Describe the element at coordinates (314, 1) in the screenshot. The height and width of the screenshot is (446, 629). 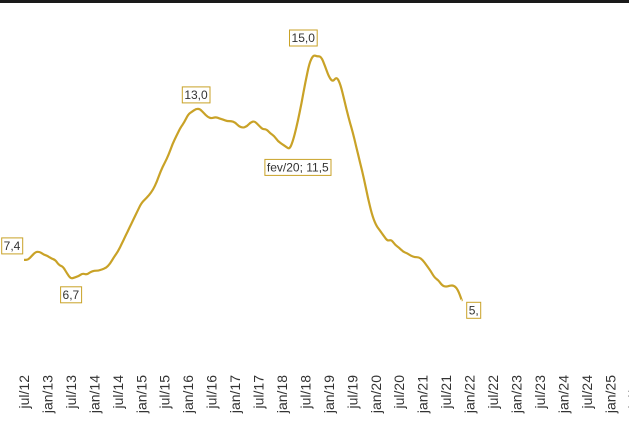
I see `top-rule` at that location.